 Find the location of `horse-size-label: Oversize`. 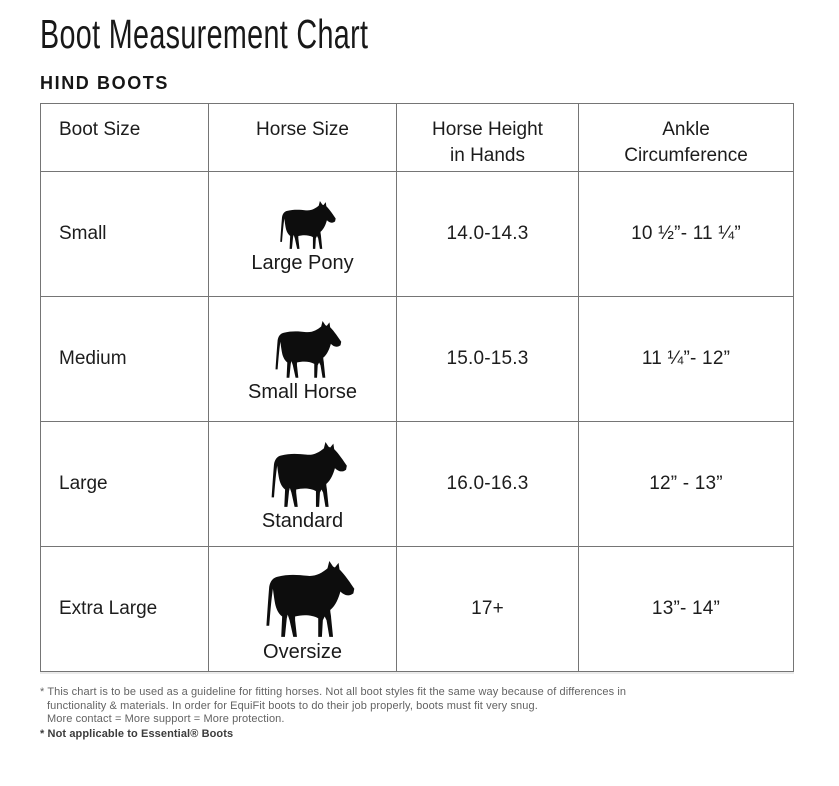

horse-size-label: Oversize is located at coordinates (302, 651).